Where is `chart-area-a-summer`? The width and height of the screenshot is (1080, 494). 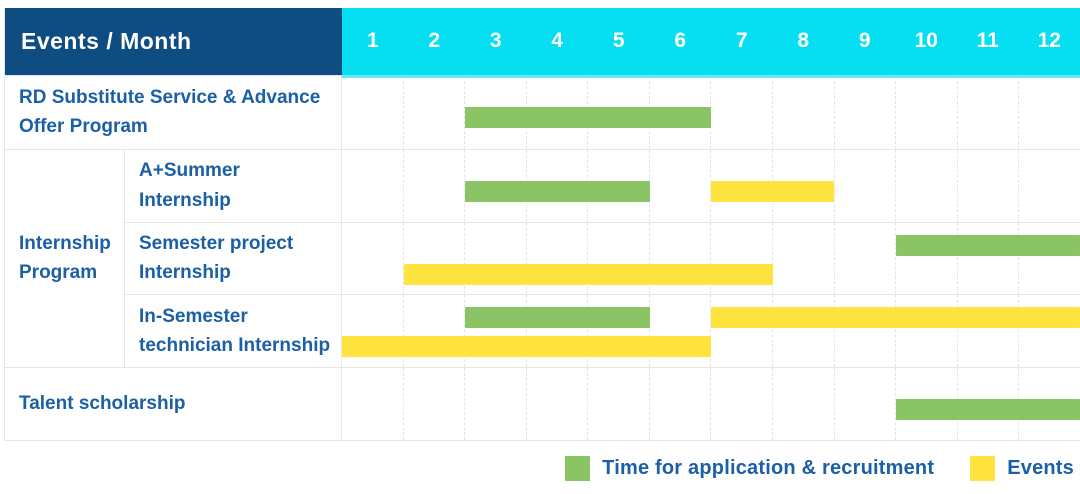 chart-area-a-summer is located at coordinates (711, 185).